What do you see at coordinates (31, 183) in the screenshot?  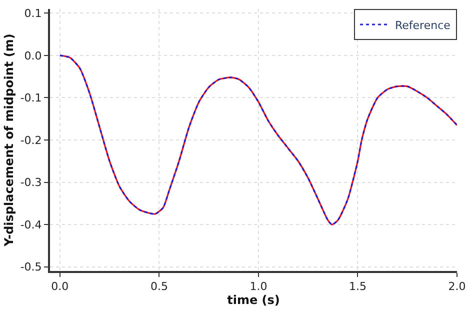 I see `y-tick-label: -0.3` at bounding box center [31, 183].